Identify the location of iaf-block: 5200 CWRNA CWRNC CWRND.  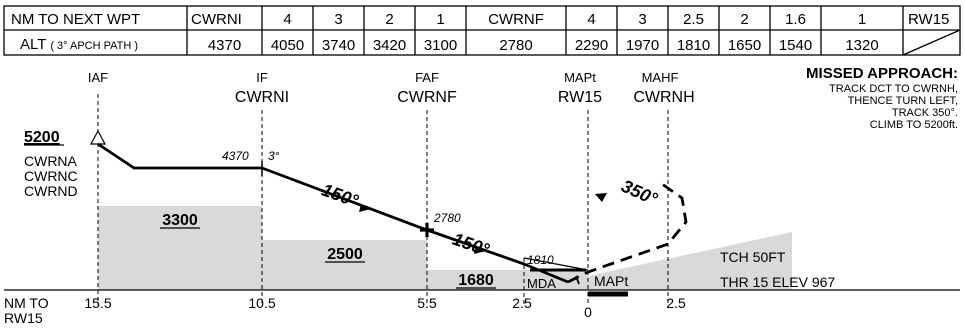
(65, 164).